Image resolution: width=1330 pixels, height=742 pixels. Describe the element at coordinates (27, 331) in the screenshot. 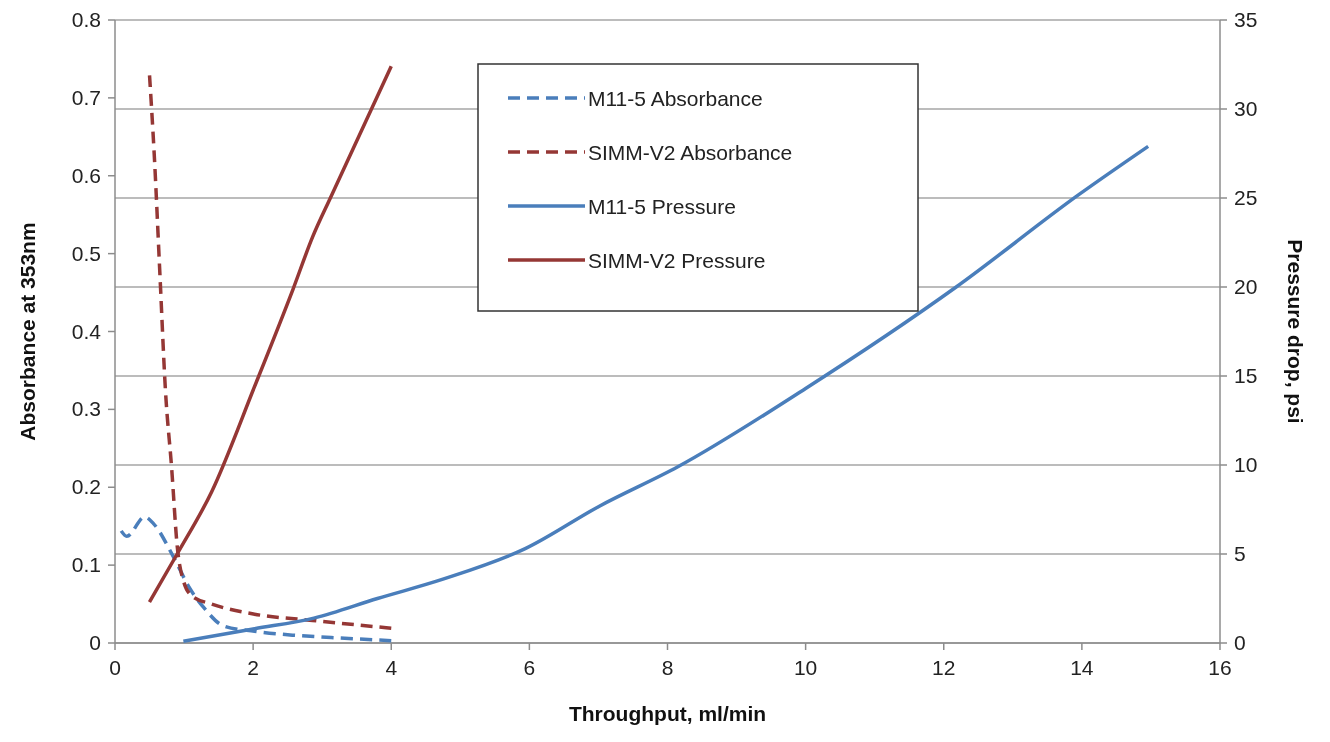

I see `y-axis-title: Absorbance at 353nm` at that location.